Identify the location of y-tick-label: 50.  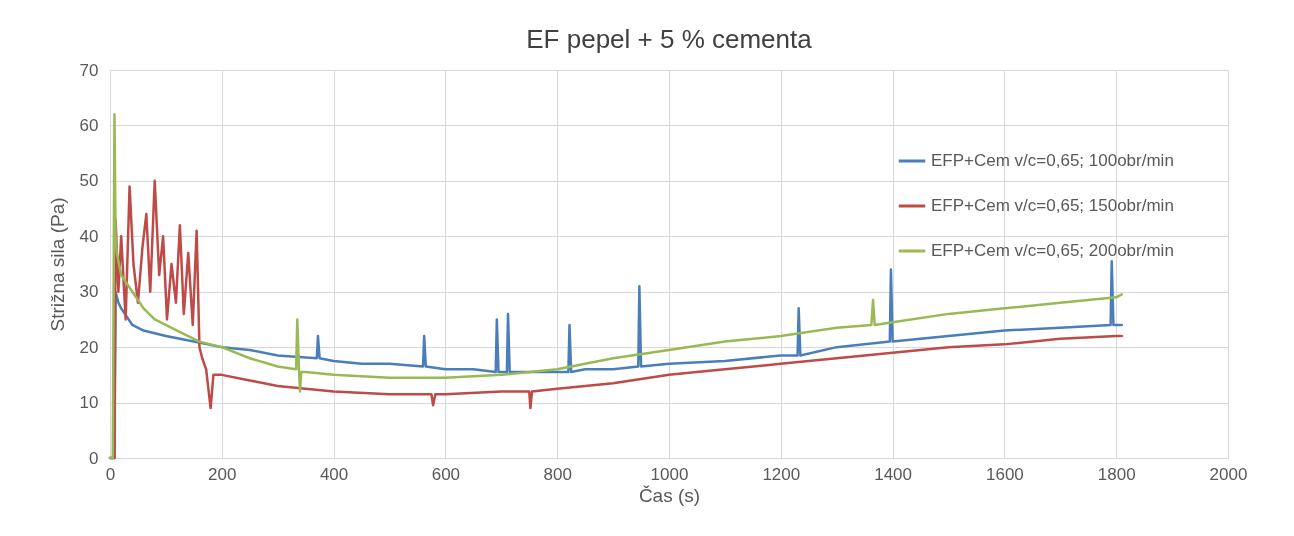
(89, 181).